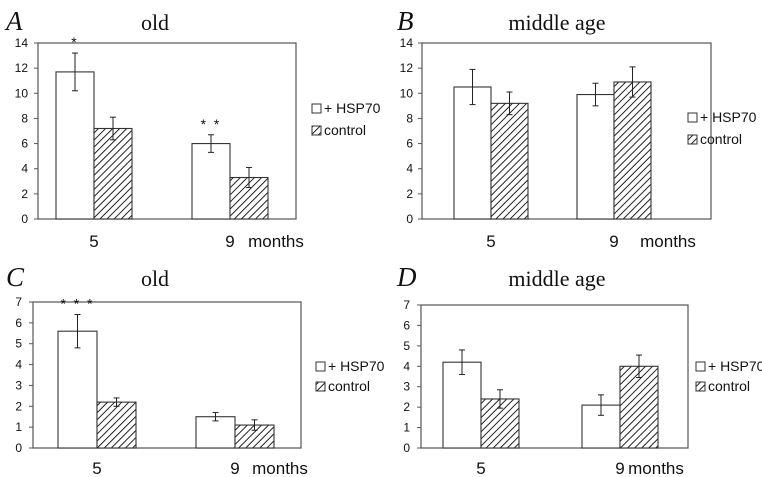 The height and width of the screenshot is (477, 762). Describe the element at coordinates (280, 468) in the screenshot. I see `panel-c-x-unit-label: months` at that location.